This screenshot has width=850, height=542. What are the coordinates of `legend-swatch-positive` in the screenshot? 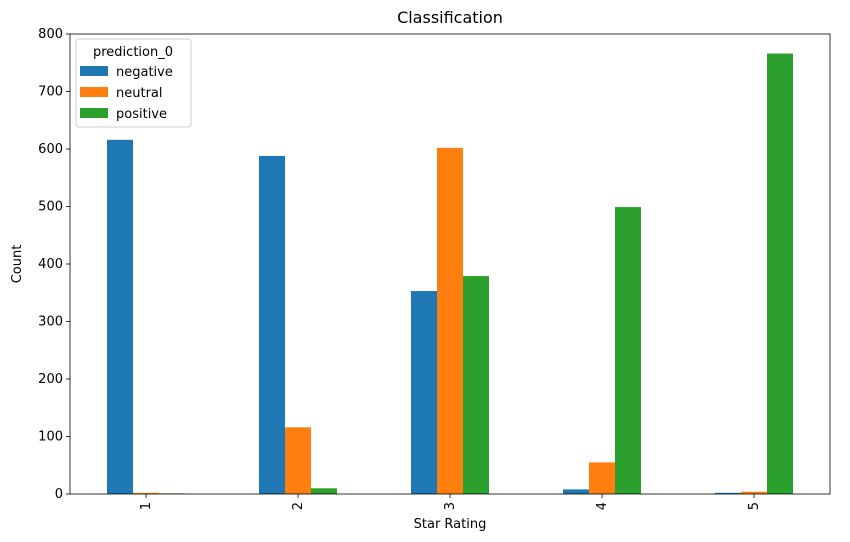 It's located at (94, 113).